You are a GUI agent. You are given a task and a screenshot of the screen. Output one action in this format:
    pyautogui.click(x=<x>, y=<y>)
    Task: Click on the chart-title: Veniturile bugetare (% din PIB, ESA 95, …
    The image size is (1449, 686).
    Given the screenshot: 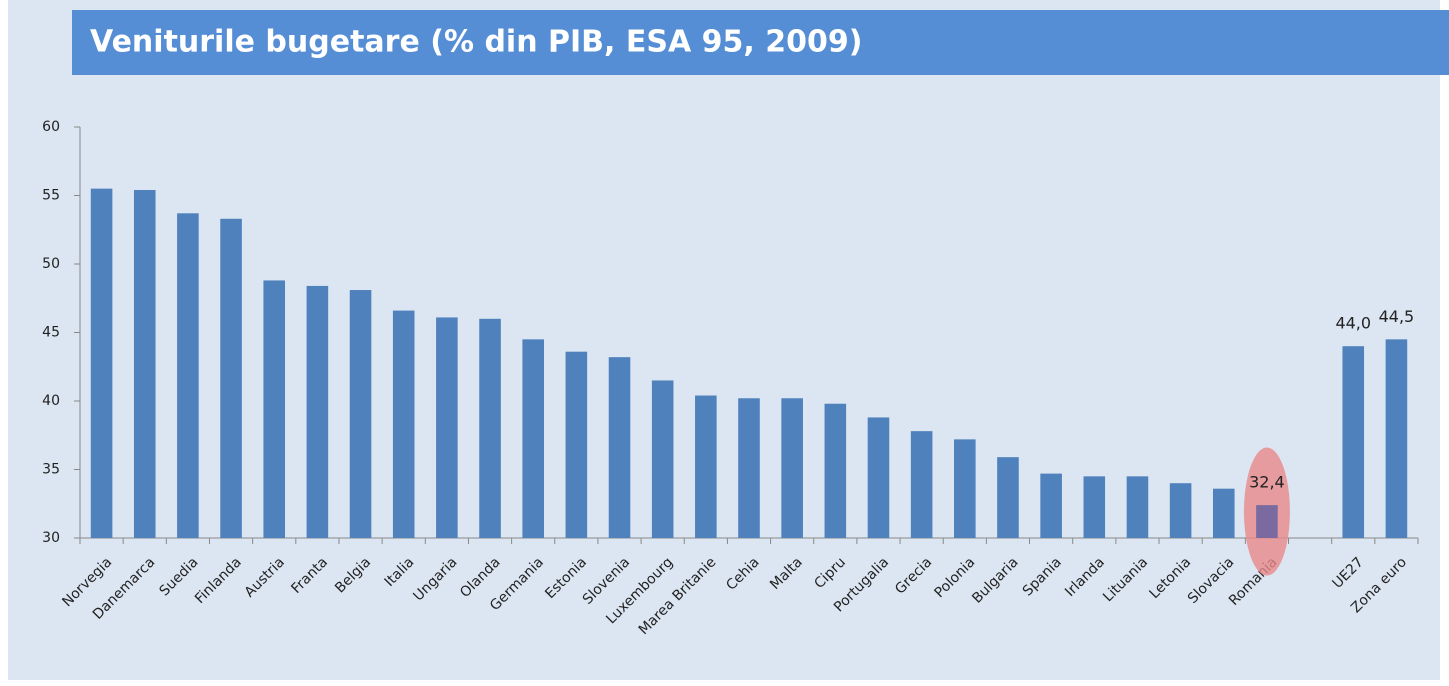 What is the action you would take?
    pyautogui.click(x=476, y=42)
    